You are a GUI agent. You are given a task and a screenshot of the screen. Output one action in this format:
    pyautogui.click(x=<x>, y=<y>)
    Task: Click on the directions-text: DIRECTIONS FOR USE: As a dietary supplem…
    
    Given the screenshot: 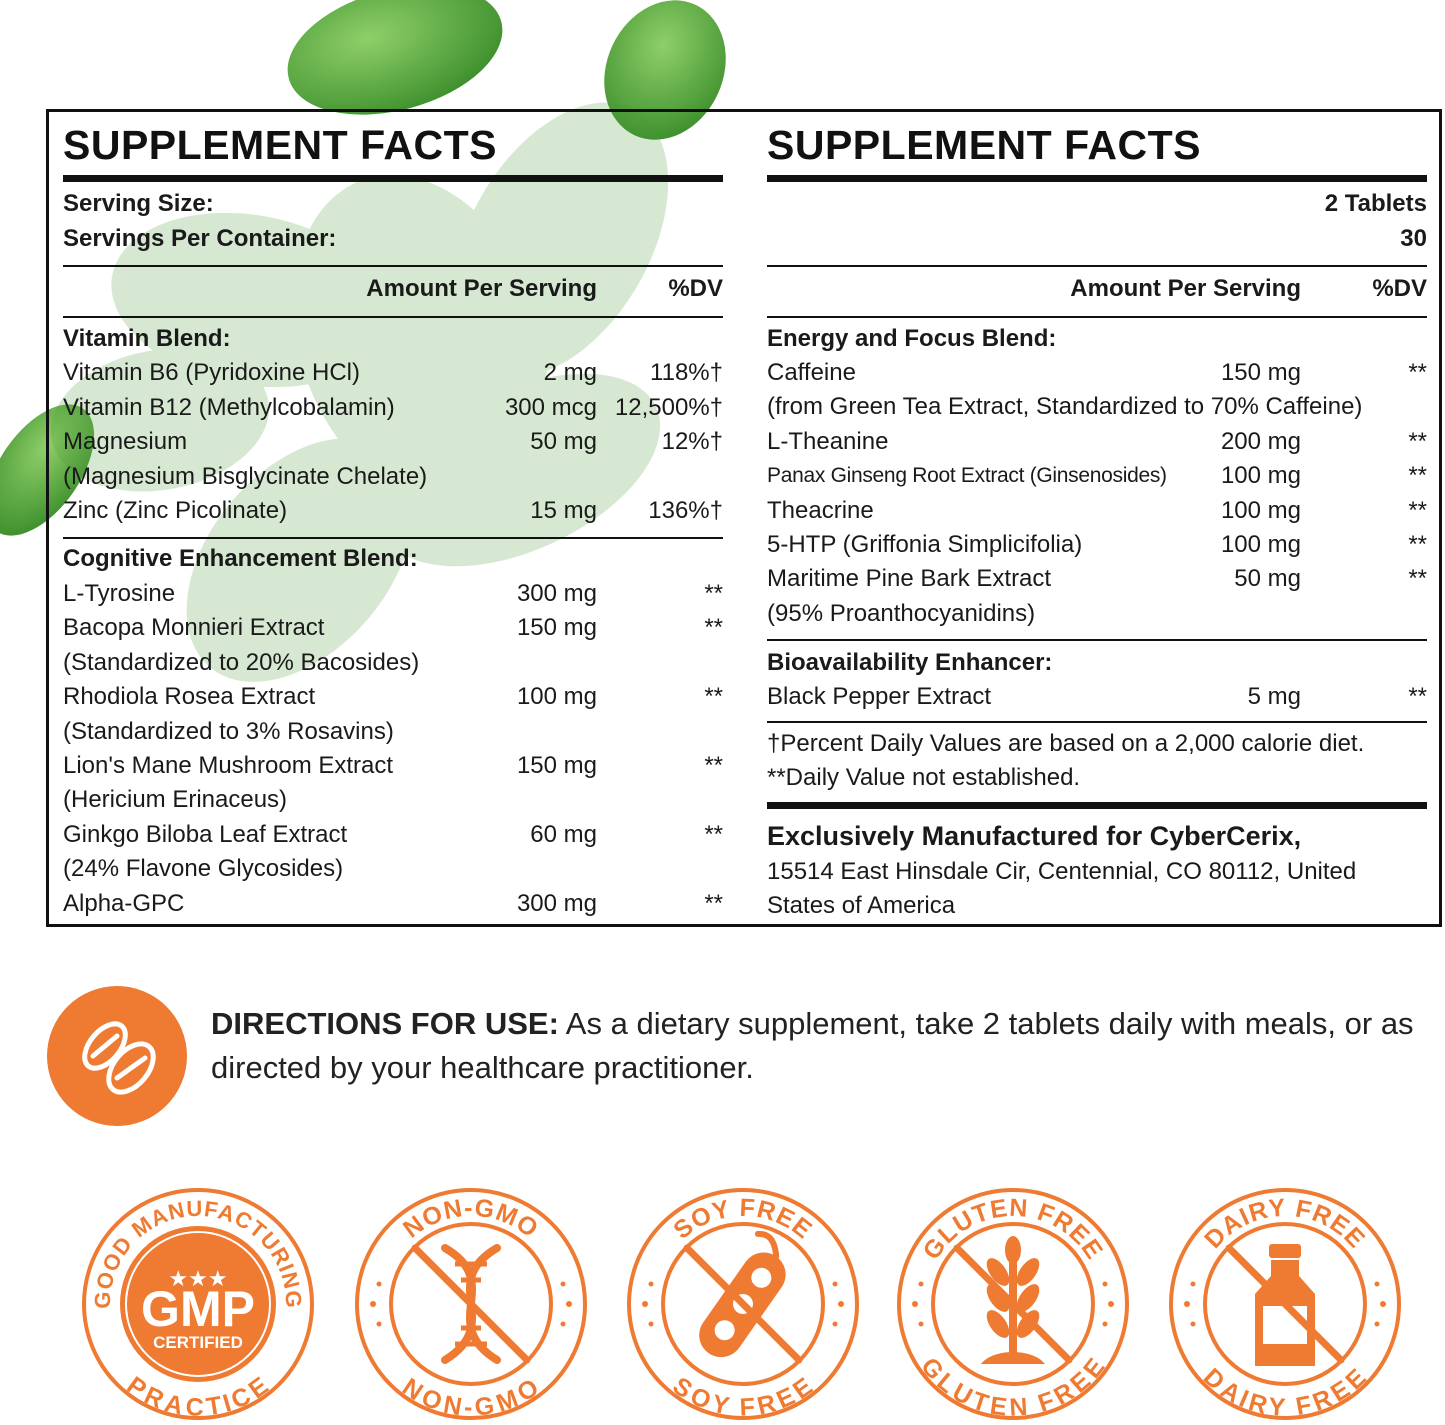 What is the action you would take?
    pyautogui.click(x=827, y=1046)
    